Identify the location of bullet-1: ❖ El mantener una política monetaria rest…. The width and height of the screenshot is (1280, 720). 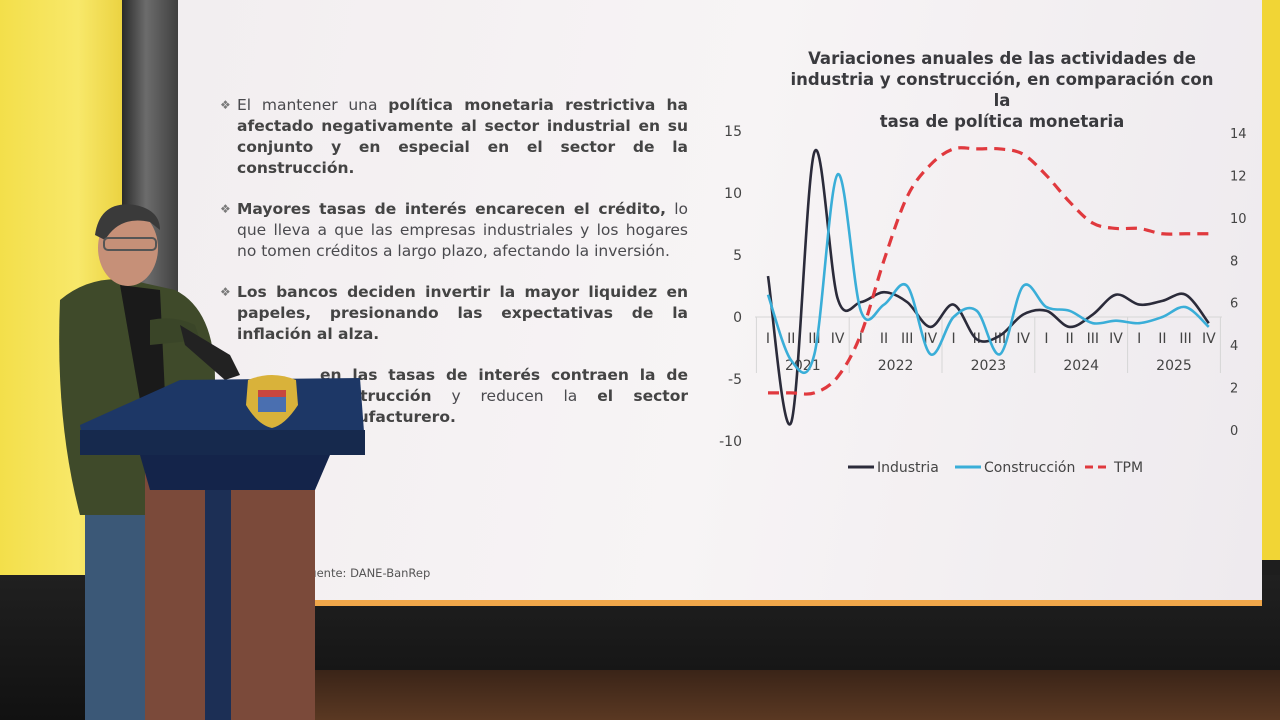
(454, 137).